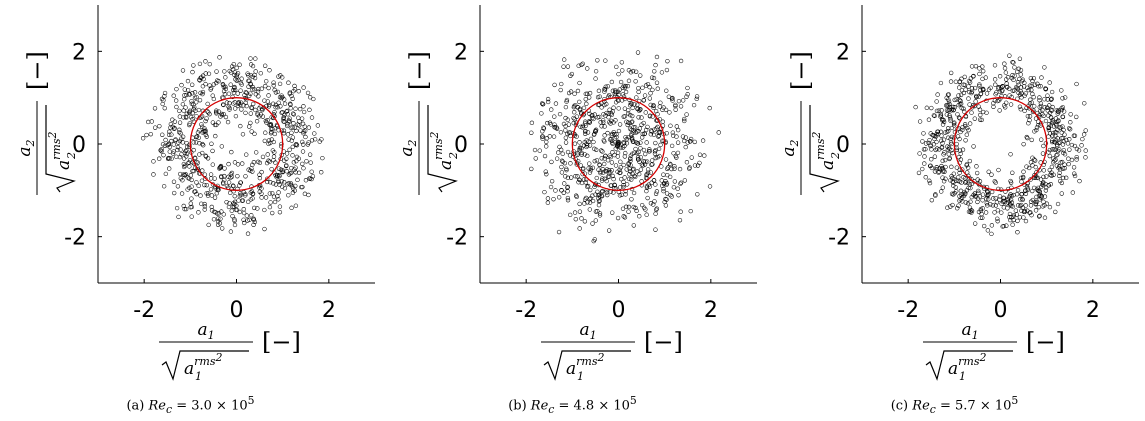  What do you see at coordinates (135, 406) in the screenshot?
I see `caption-tag: (a)` at bounding box center [135, 406].